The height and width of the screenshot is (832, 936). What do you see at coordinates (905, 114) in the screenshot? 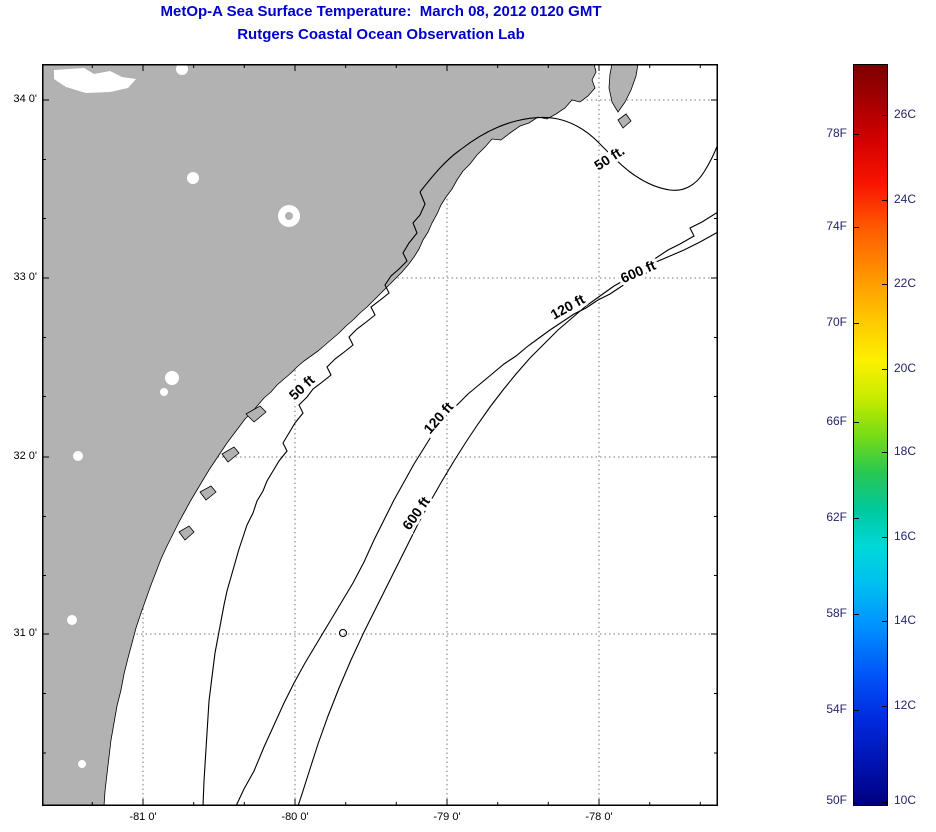
I see `colorbar-c-label: 26C` at bounding box center [905, 114].